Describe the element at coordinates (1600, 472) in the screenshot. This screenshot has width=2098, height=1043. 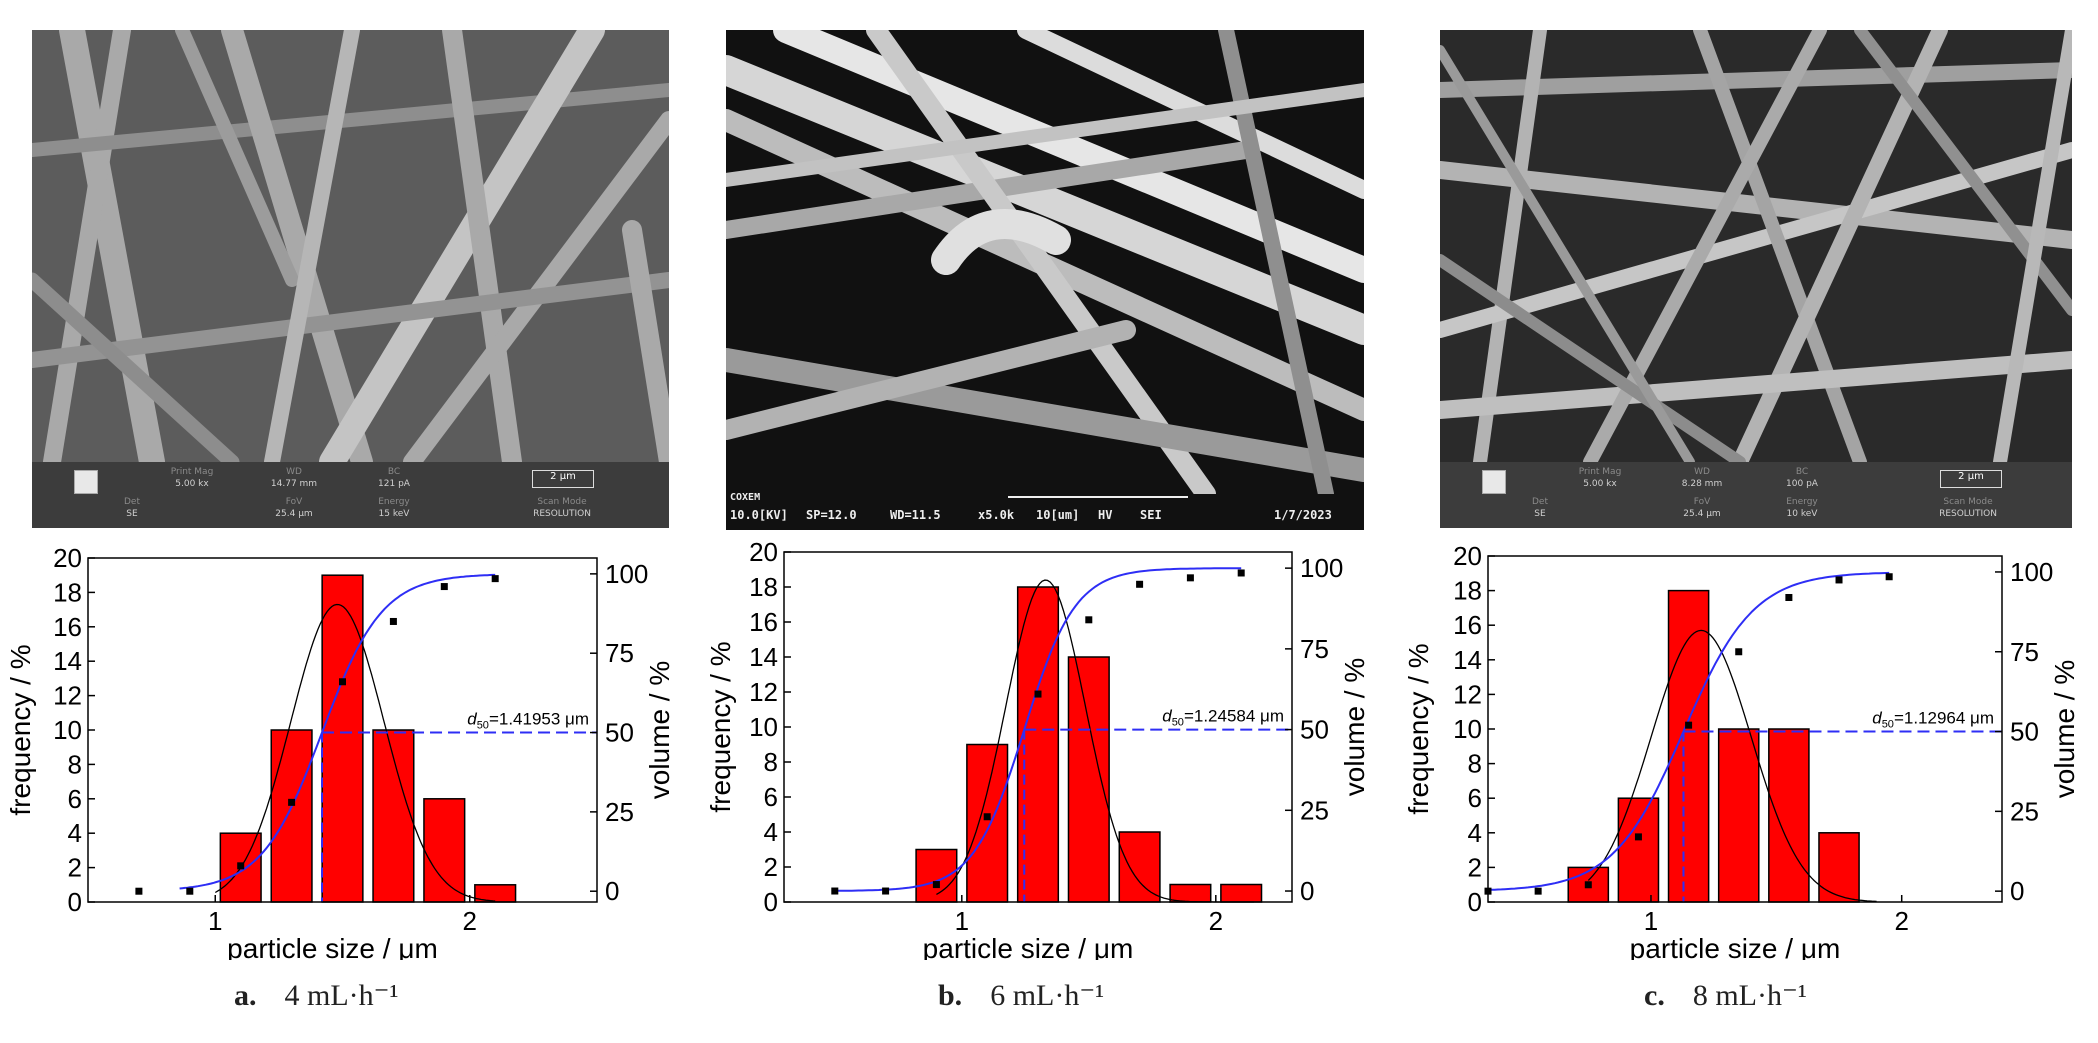
I see `sem-label: Print Mag` at that location.